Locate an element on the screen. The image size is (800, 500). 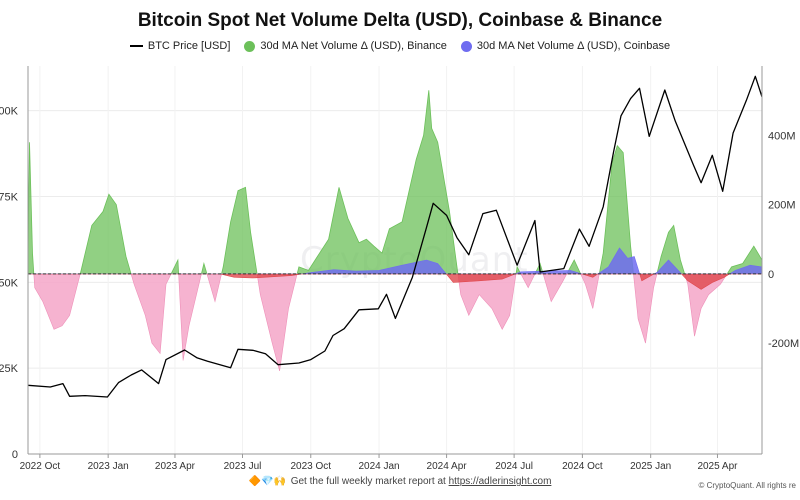
right-axis-tick-label: 200M is located at coordinates (782, 206).